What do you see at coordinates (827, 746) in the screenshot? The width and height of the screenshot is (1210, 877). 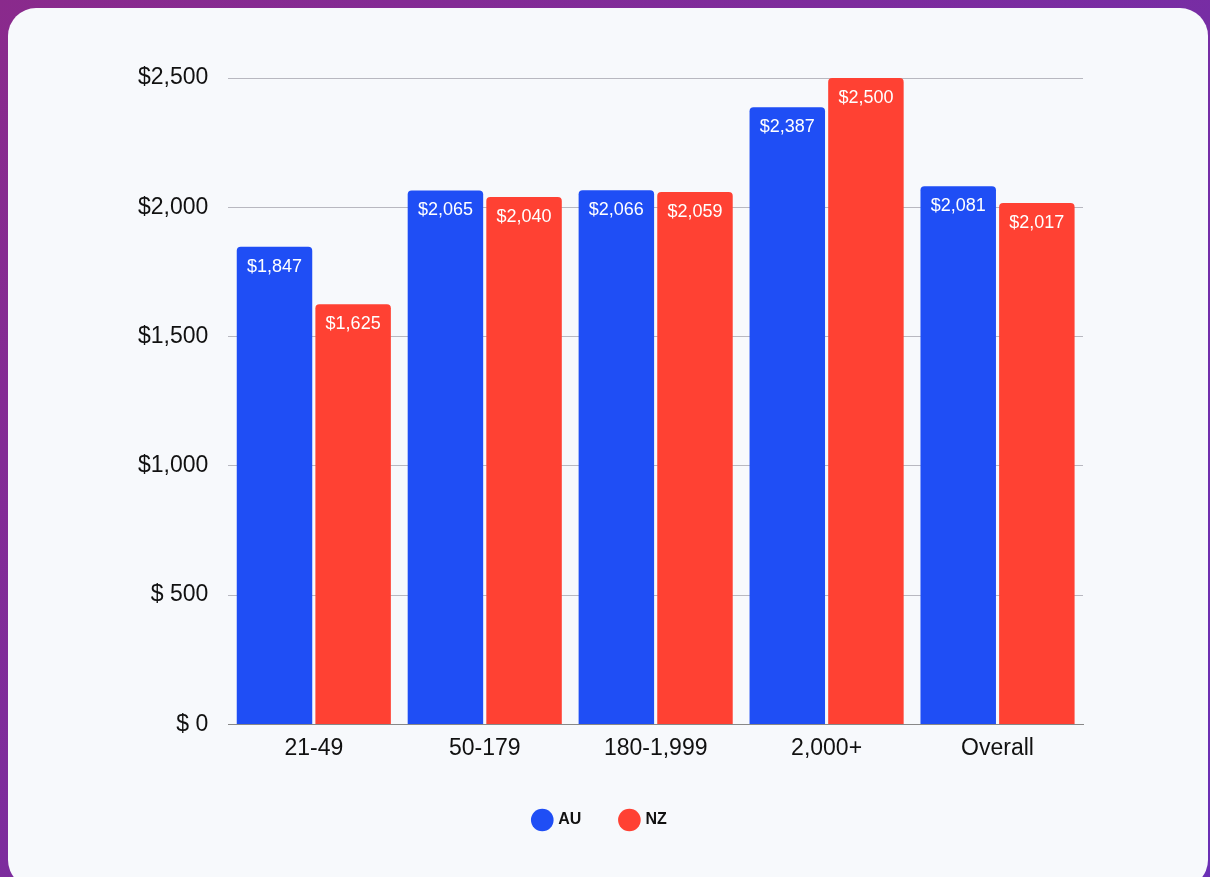 I see `x-tick-label: 2,000+` at bounding box center [827, 746].